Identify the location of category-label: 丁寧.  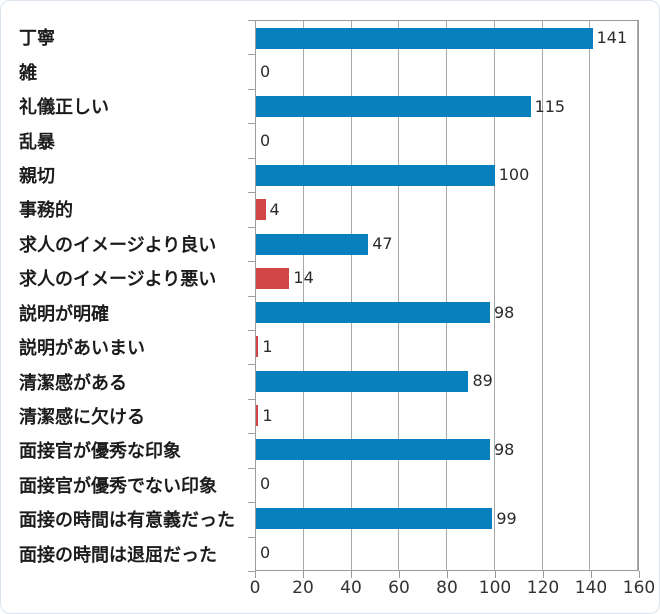
(37, 38).